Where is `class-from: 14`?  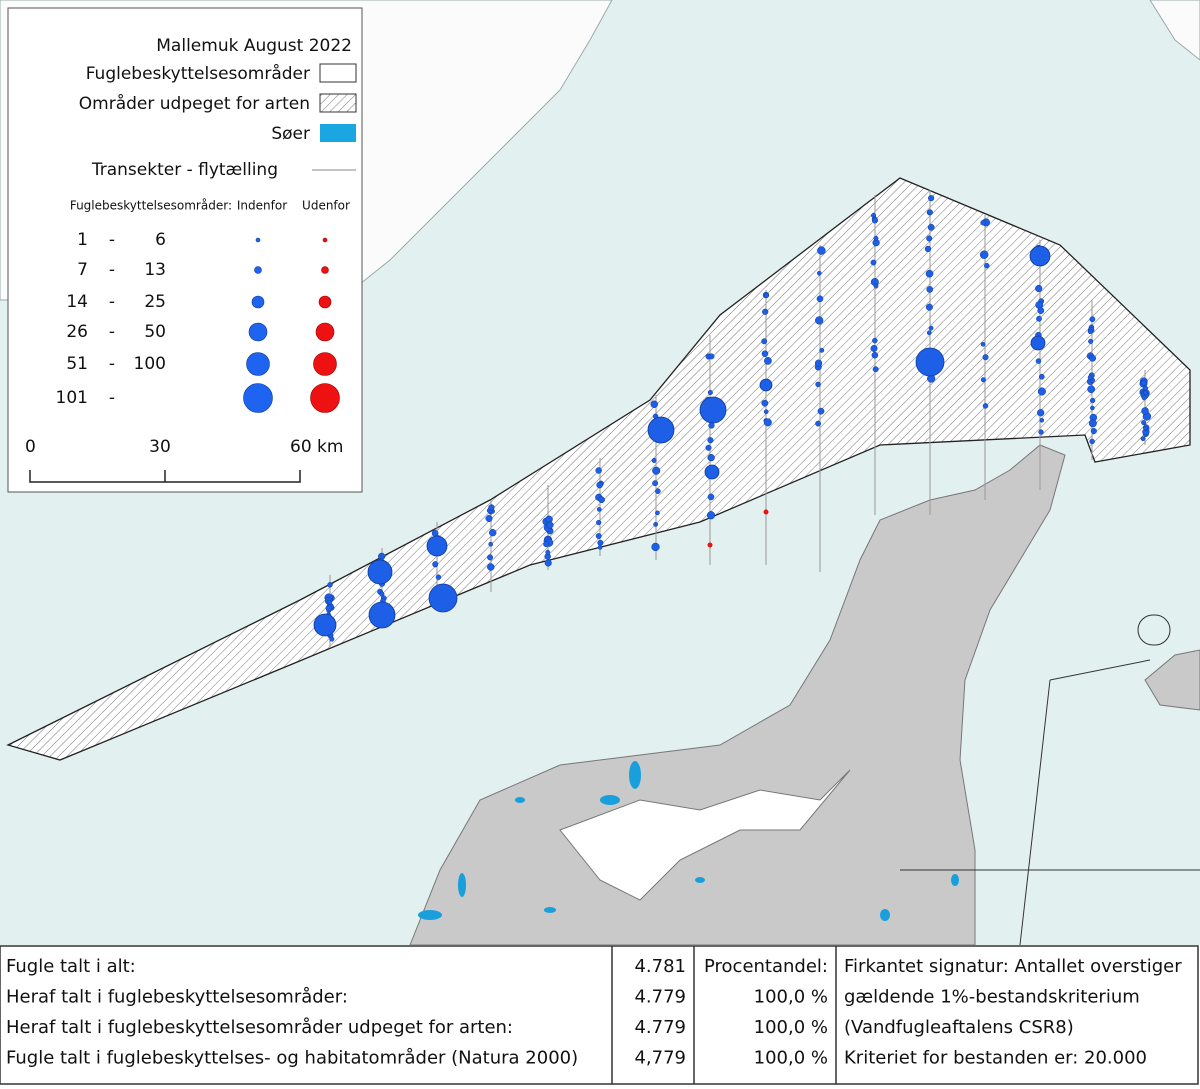
class-from: 14 is located at coordinates (77, 302).